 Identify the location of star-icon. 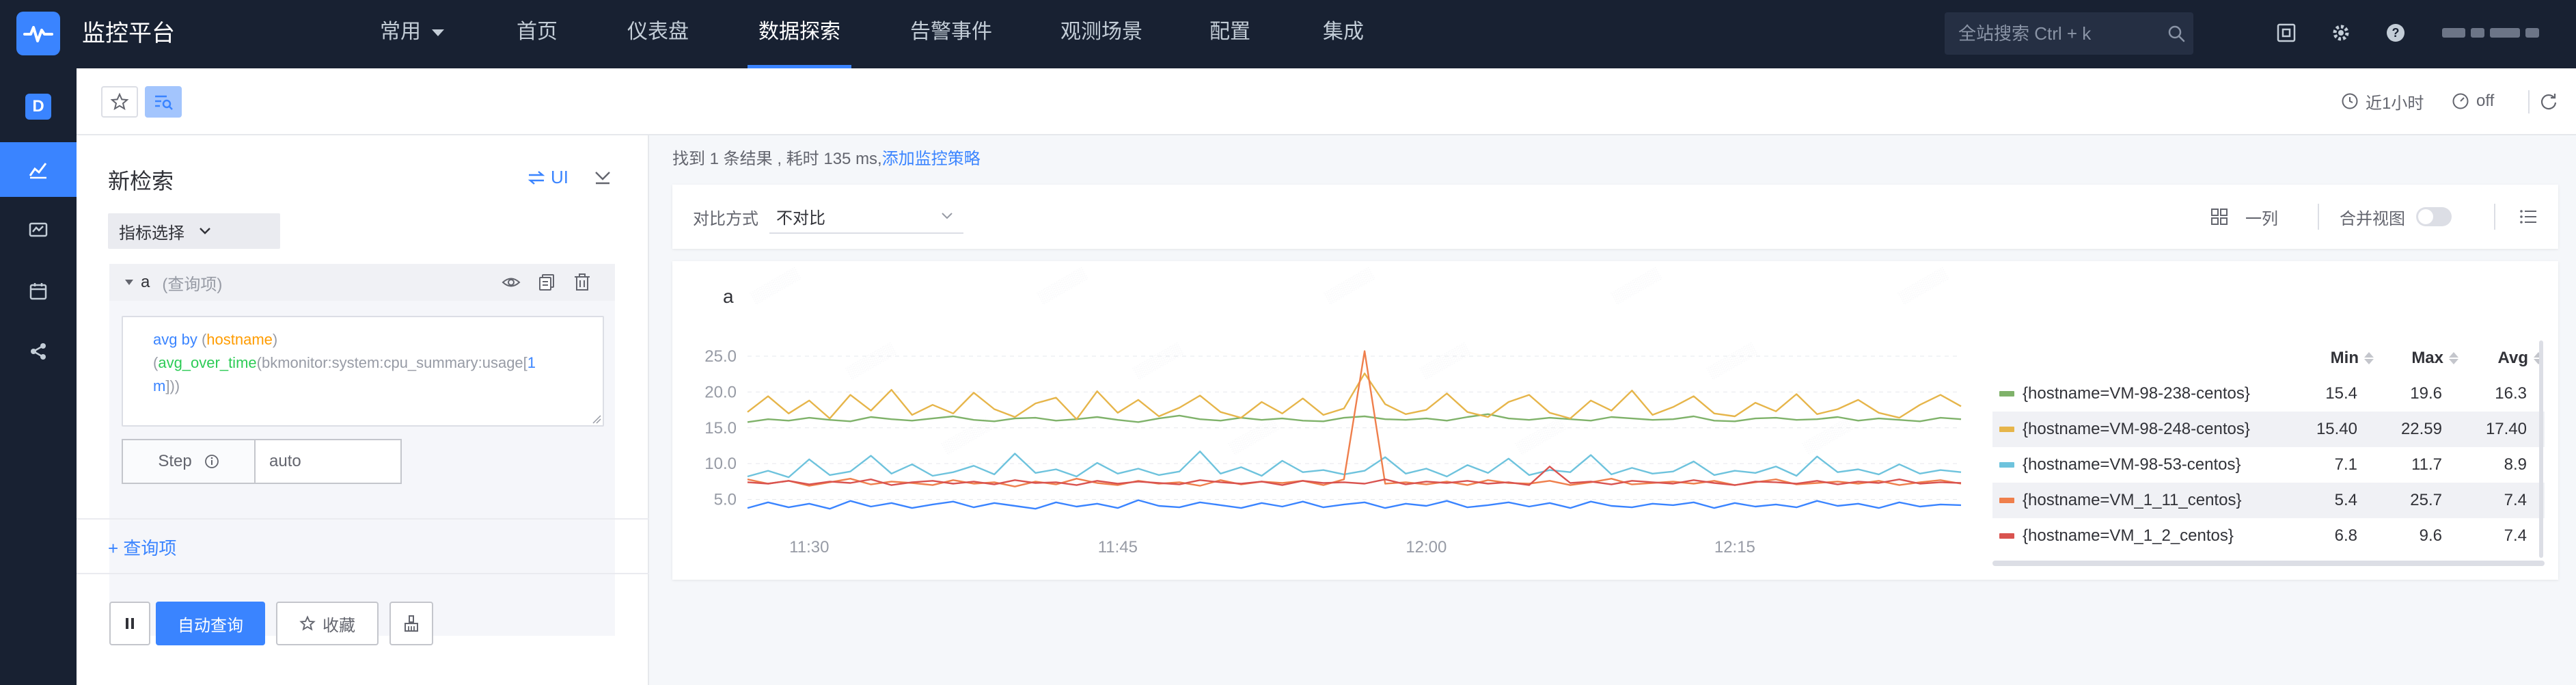
(119, 102).